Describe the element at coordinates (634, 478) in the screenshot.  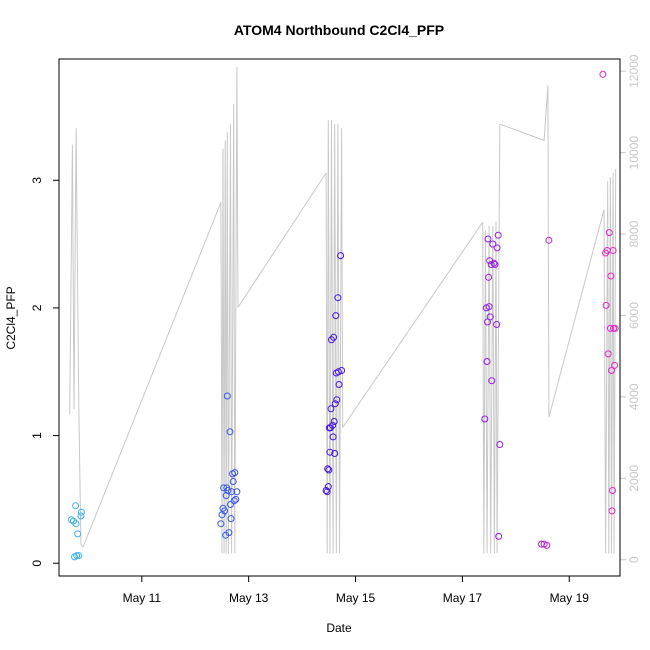
I see `secondary-tick-label: 2000` at that location.